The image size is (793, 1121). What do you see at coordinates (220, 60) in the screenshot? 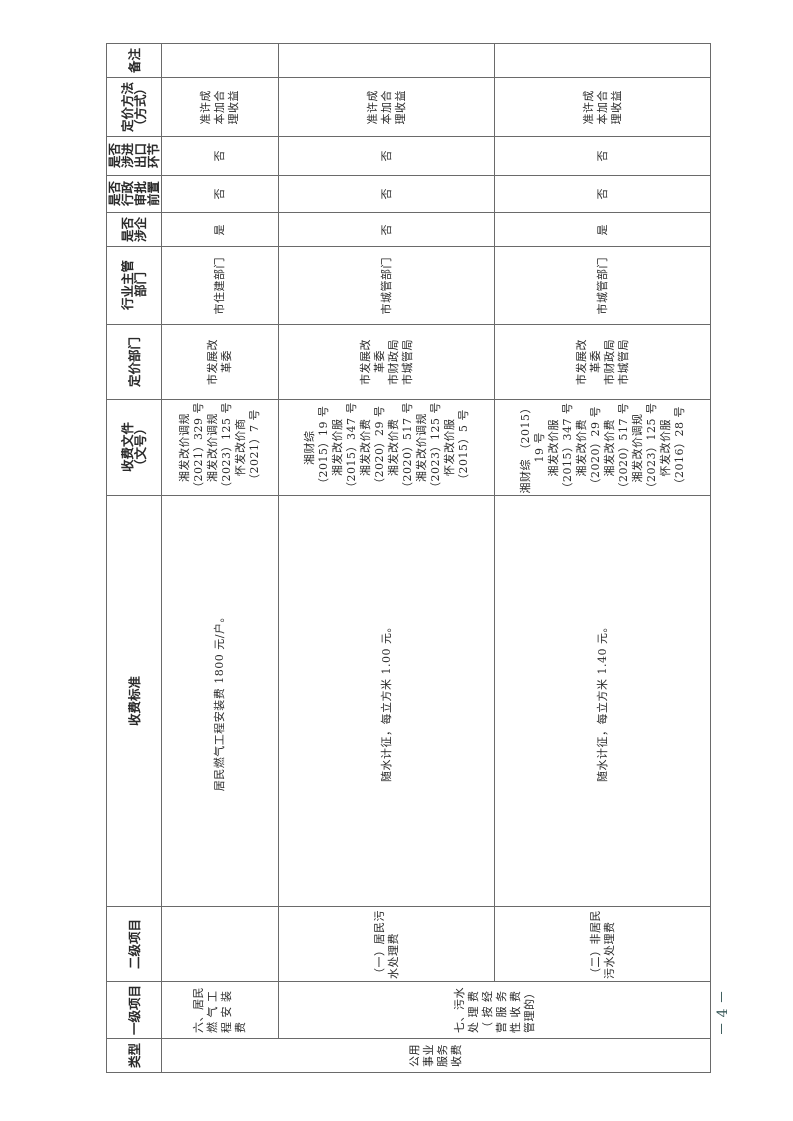
I see `row1-remarks` at bounding box center [220, 60].